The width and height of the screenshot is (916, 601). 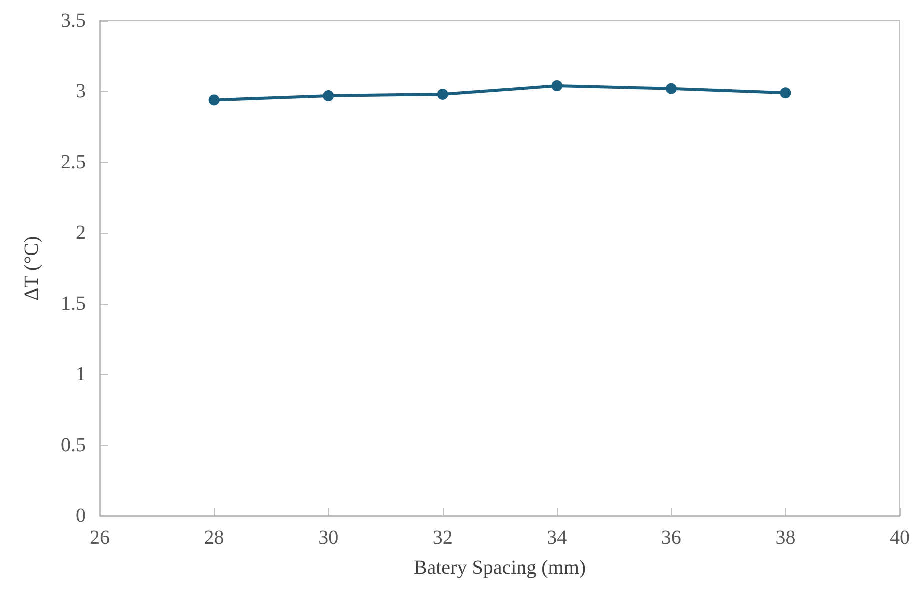 What do you see at coordinates (73, 21) in the screenshot?
I see `y-tick-label: 3.5` at bounding box center [73, 21].